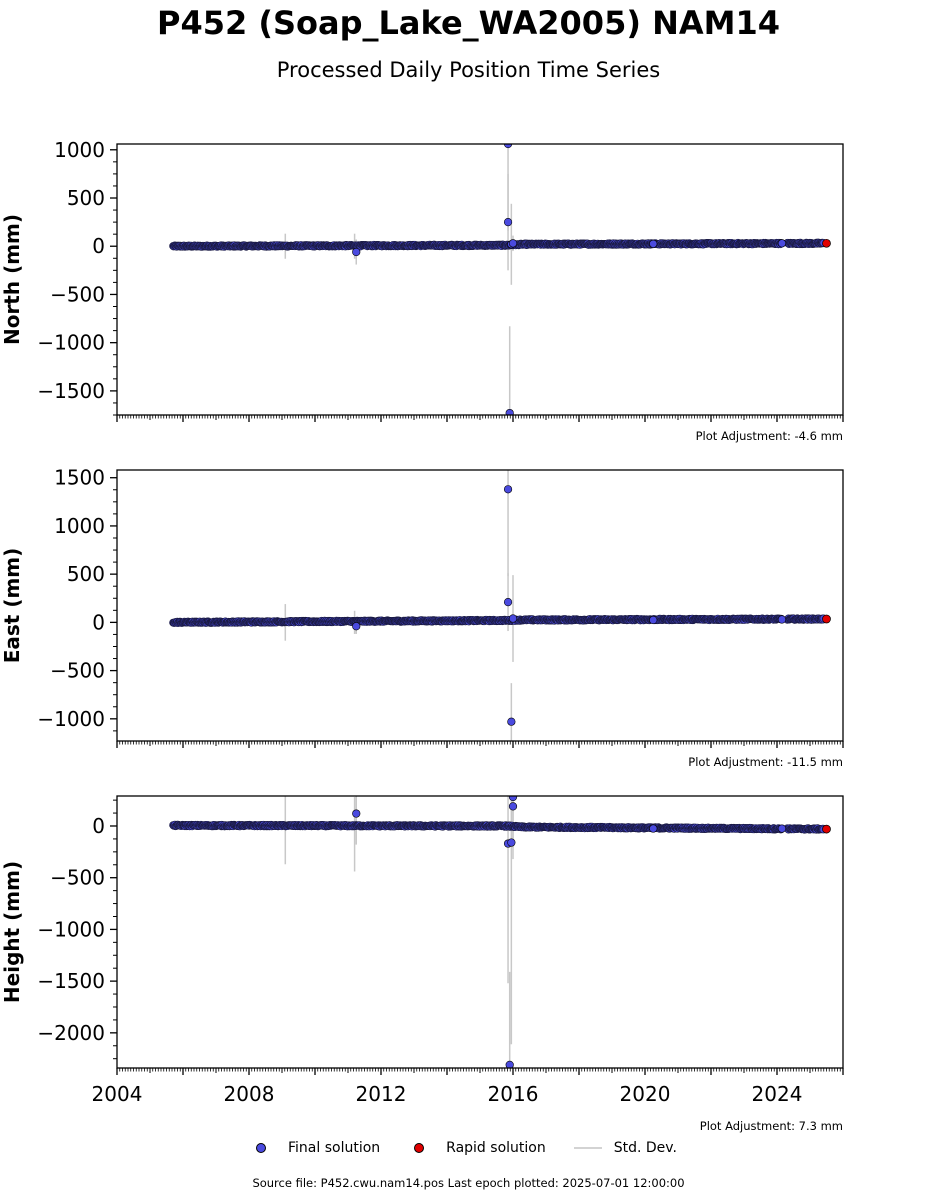 This screenshot has height=1200, width=937. I want to click on legend-label-stddev: Std. Dev., so click(645, 1148).